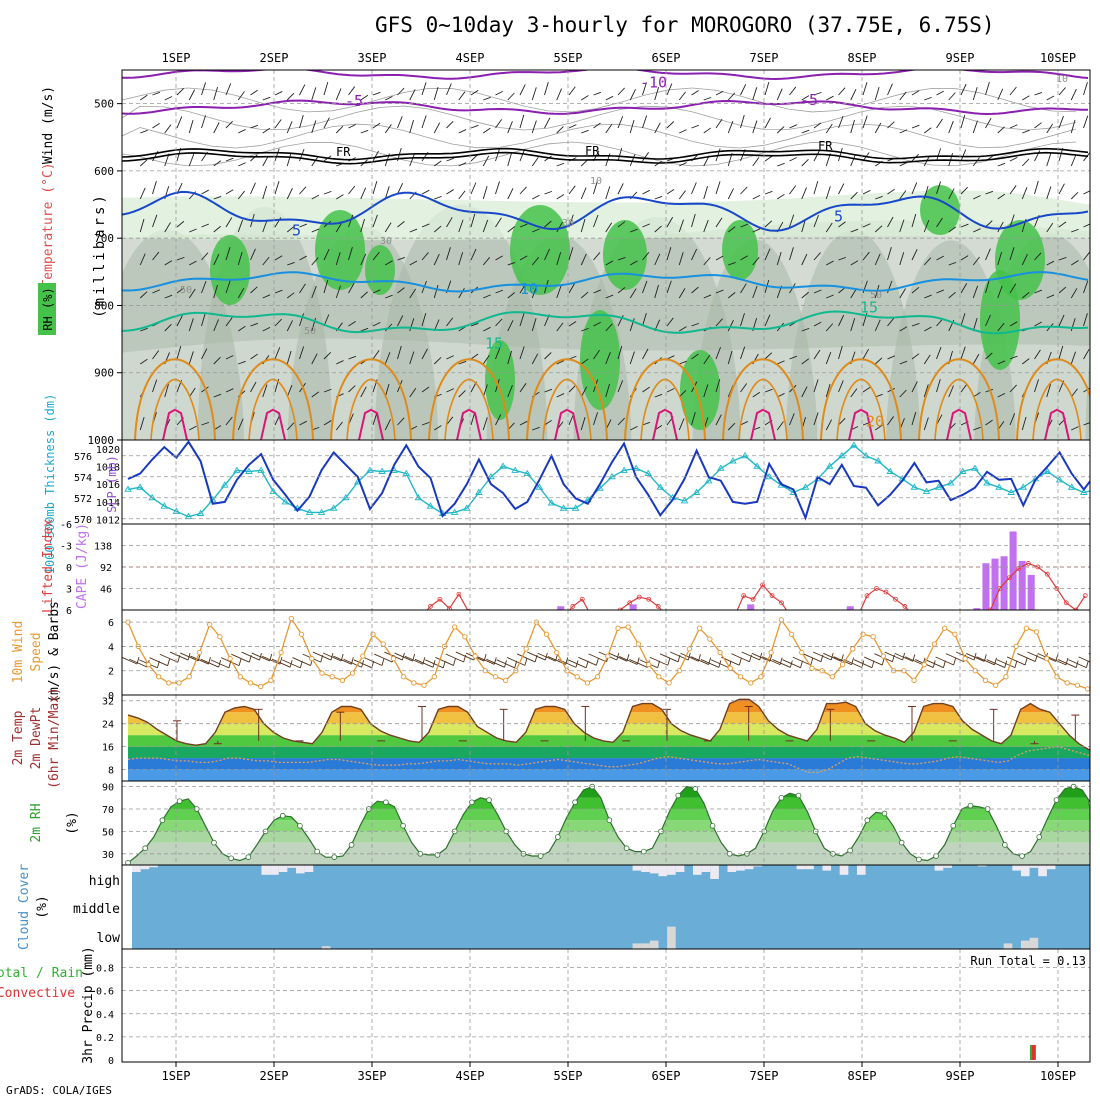 The height and width of the screenshot is (1104, 1100). Describe the element at coordinates (108, 832) in the screenshot. I see `rh-tick-label: 50` at that location.